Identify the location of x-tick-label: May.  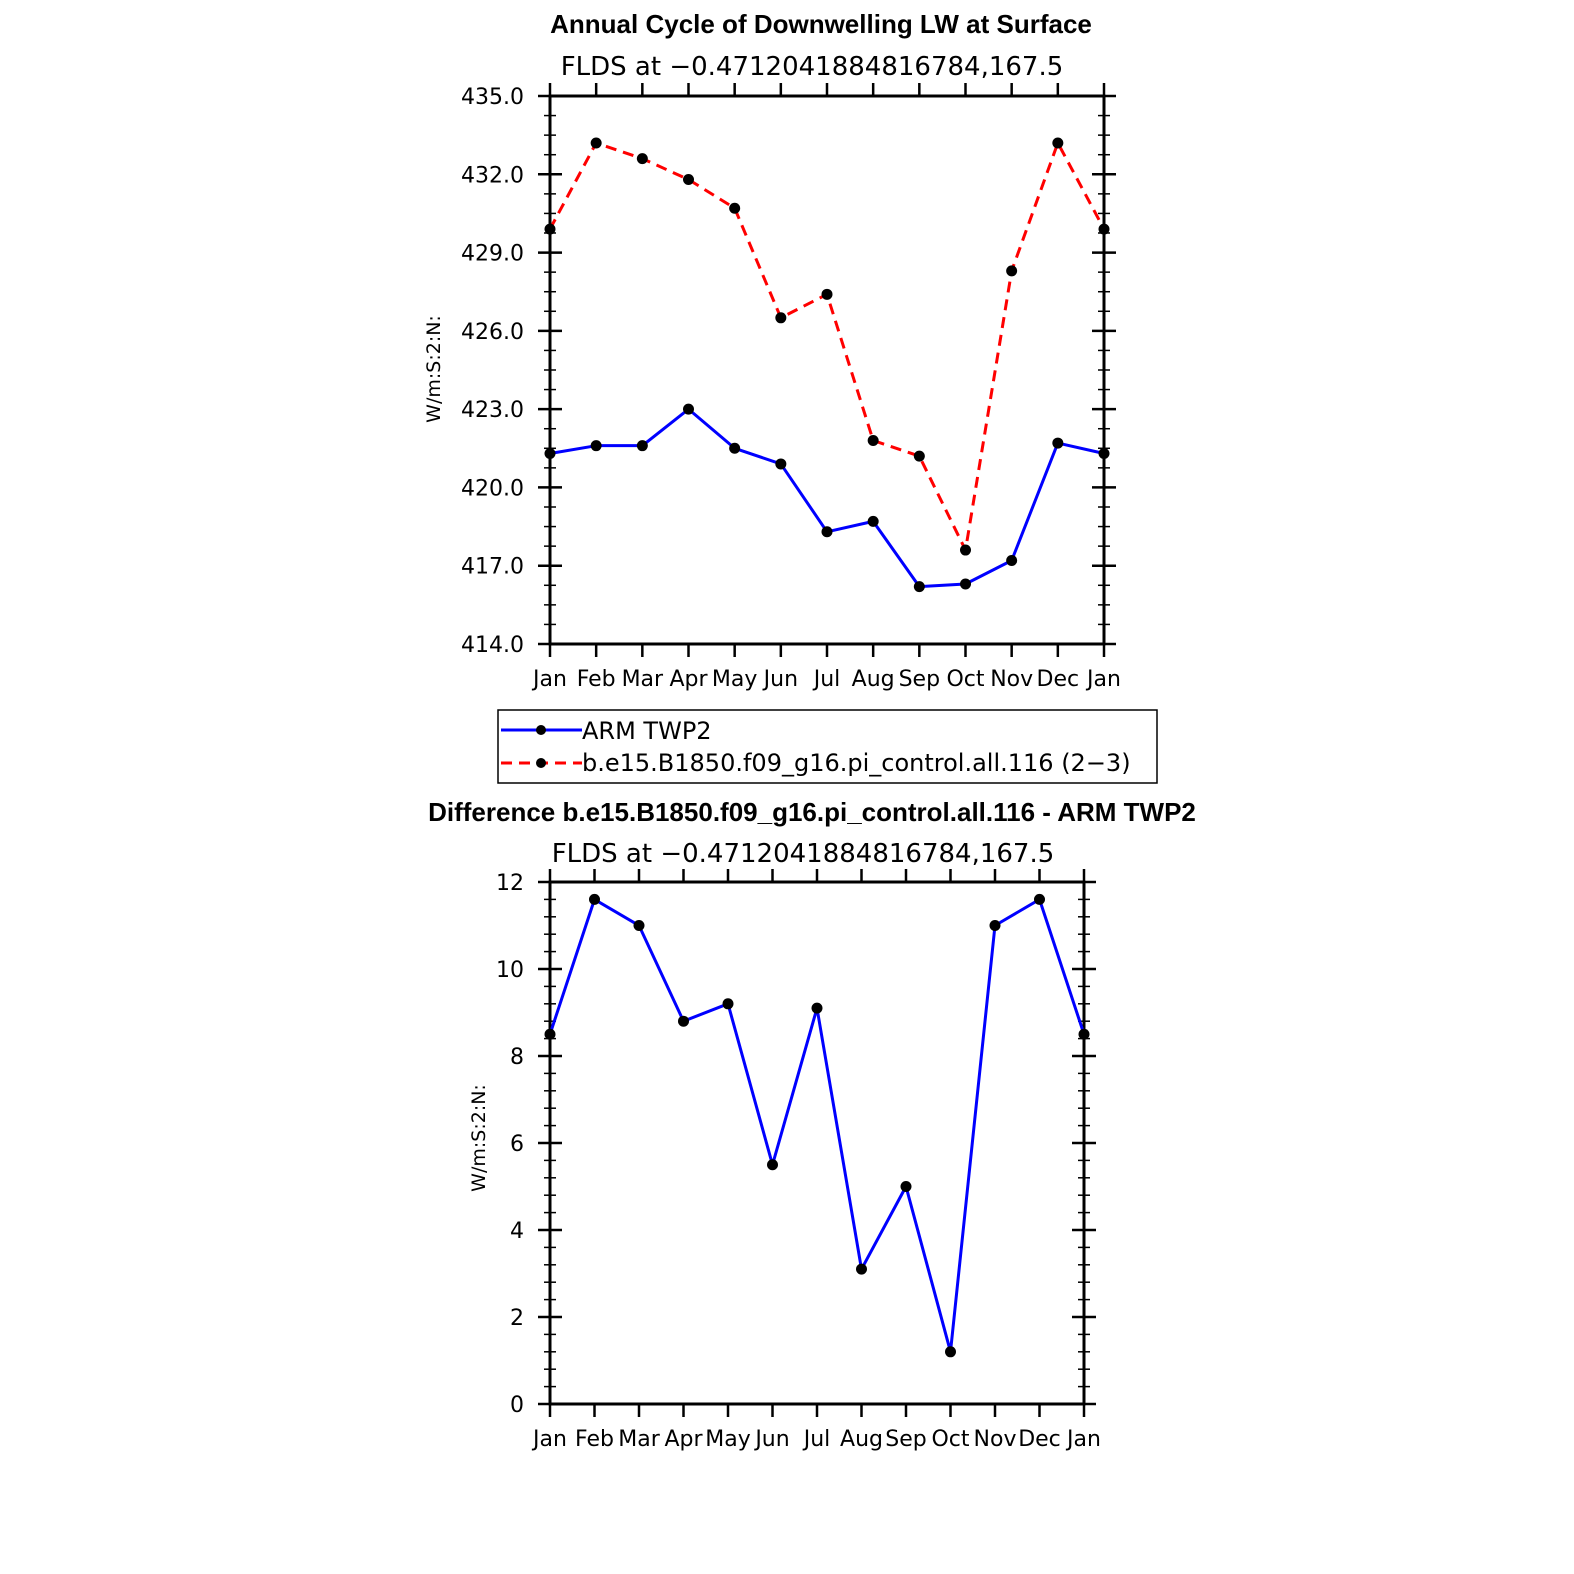
(727, 1439).